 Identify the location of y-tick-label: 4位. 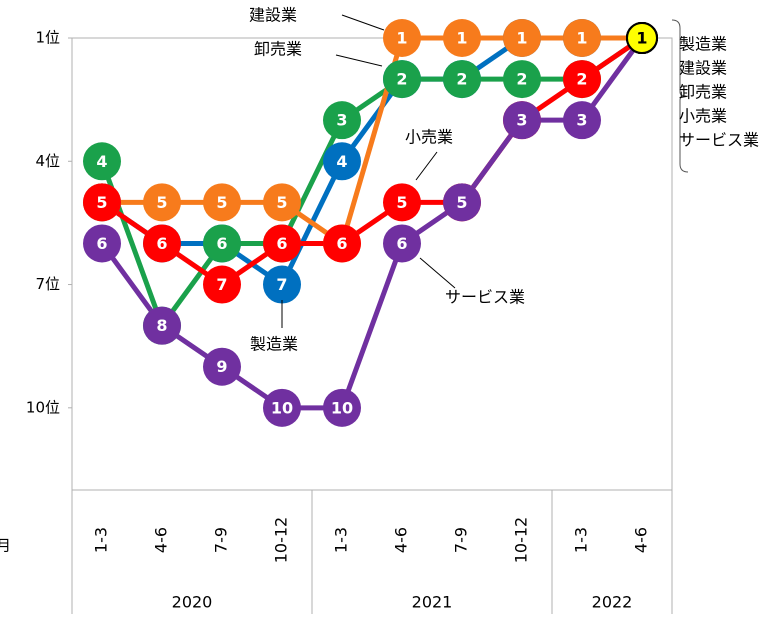
(47, 161).